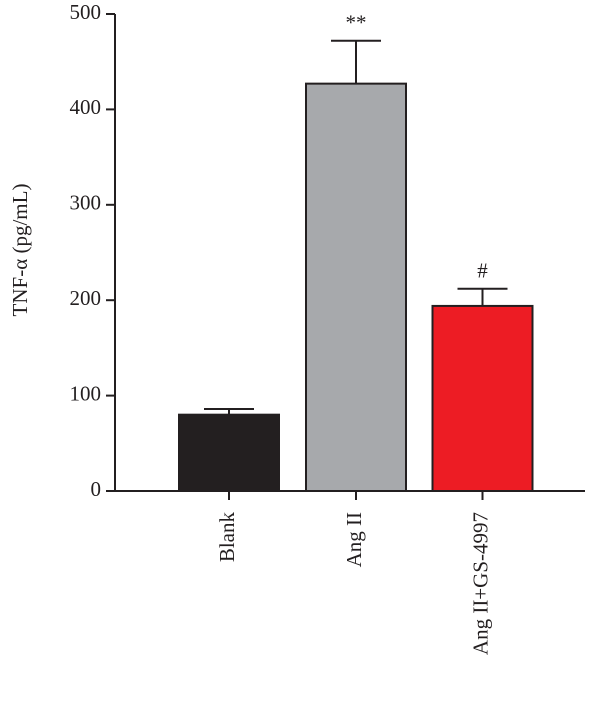 Image resolution: width=600 pixels, height=711 pixels. Describe the element at coordinates (86, 393) in the screenshot. I see `y-tick-label: 100` at that location.